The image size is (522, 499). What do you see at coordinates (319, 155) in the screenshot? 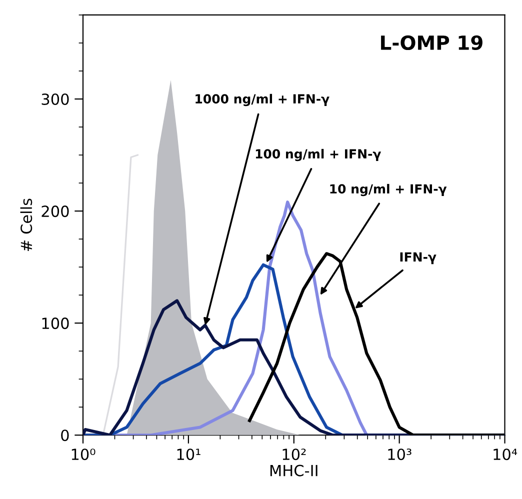
I see `annotation: 100 ng/ml + IFN-γ` at bounding box center [319, 155].